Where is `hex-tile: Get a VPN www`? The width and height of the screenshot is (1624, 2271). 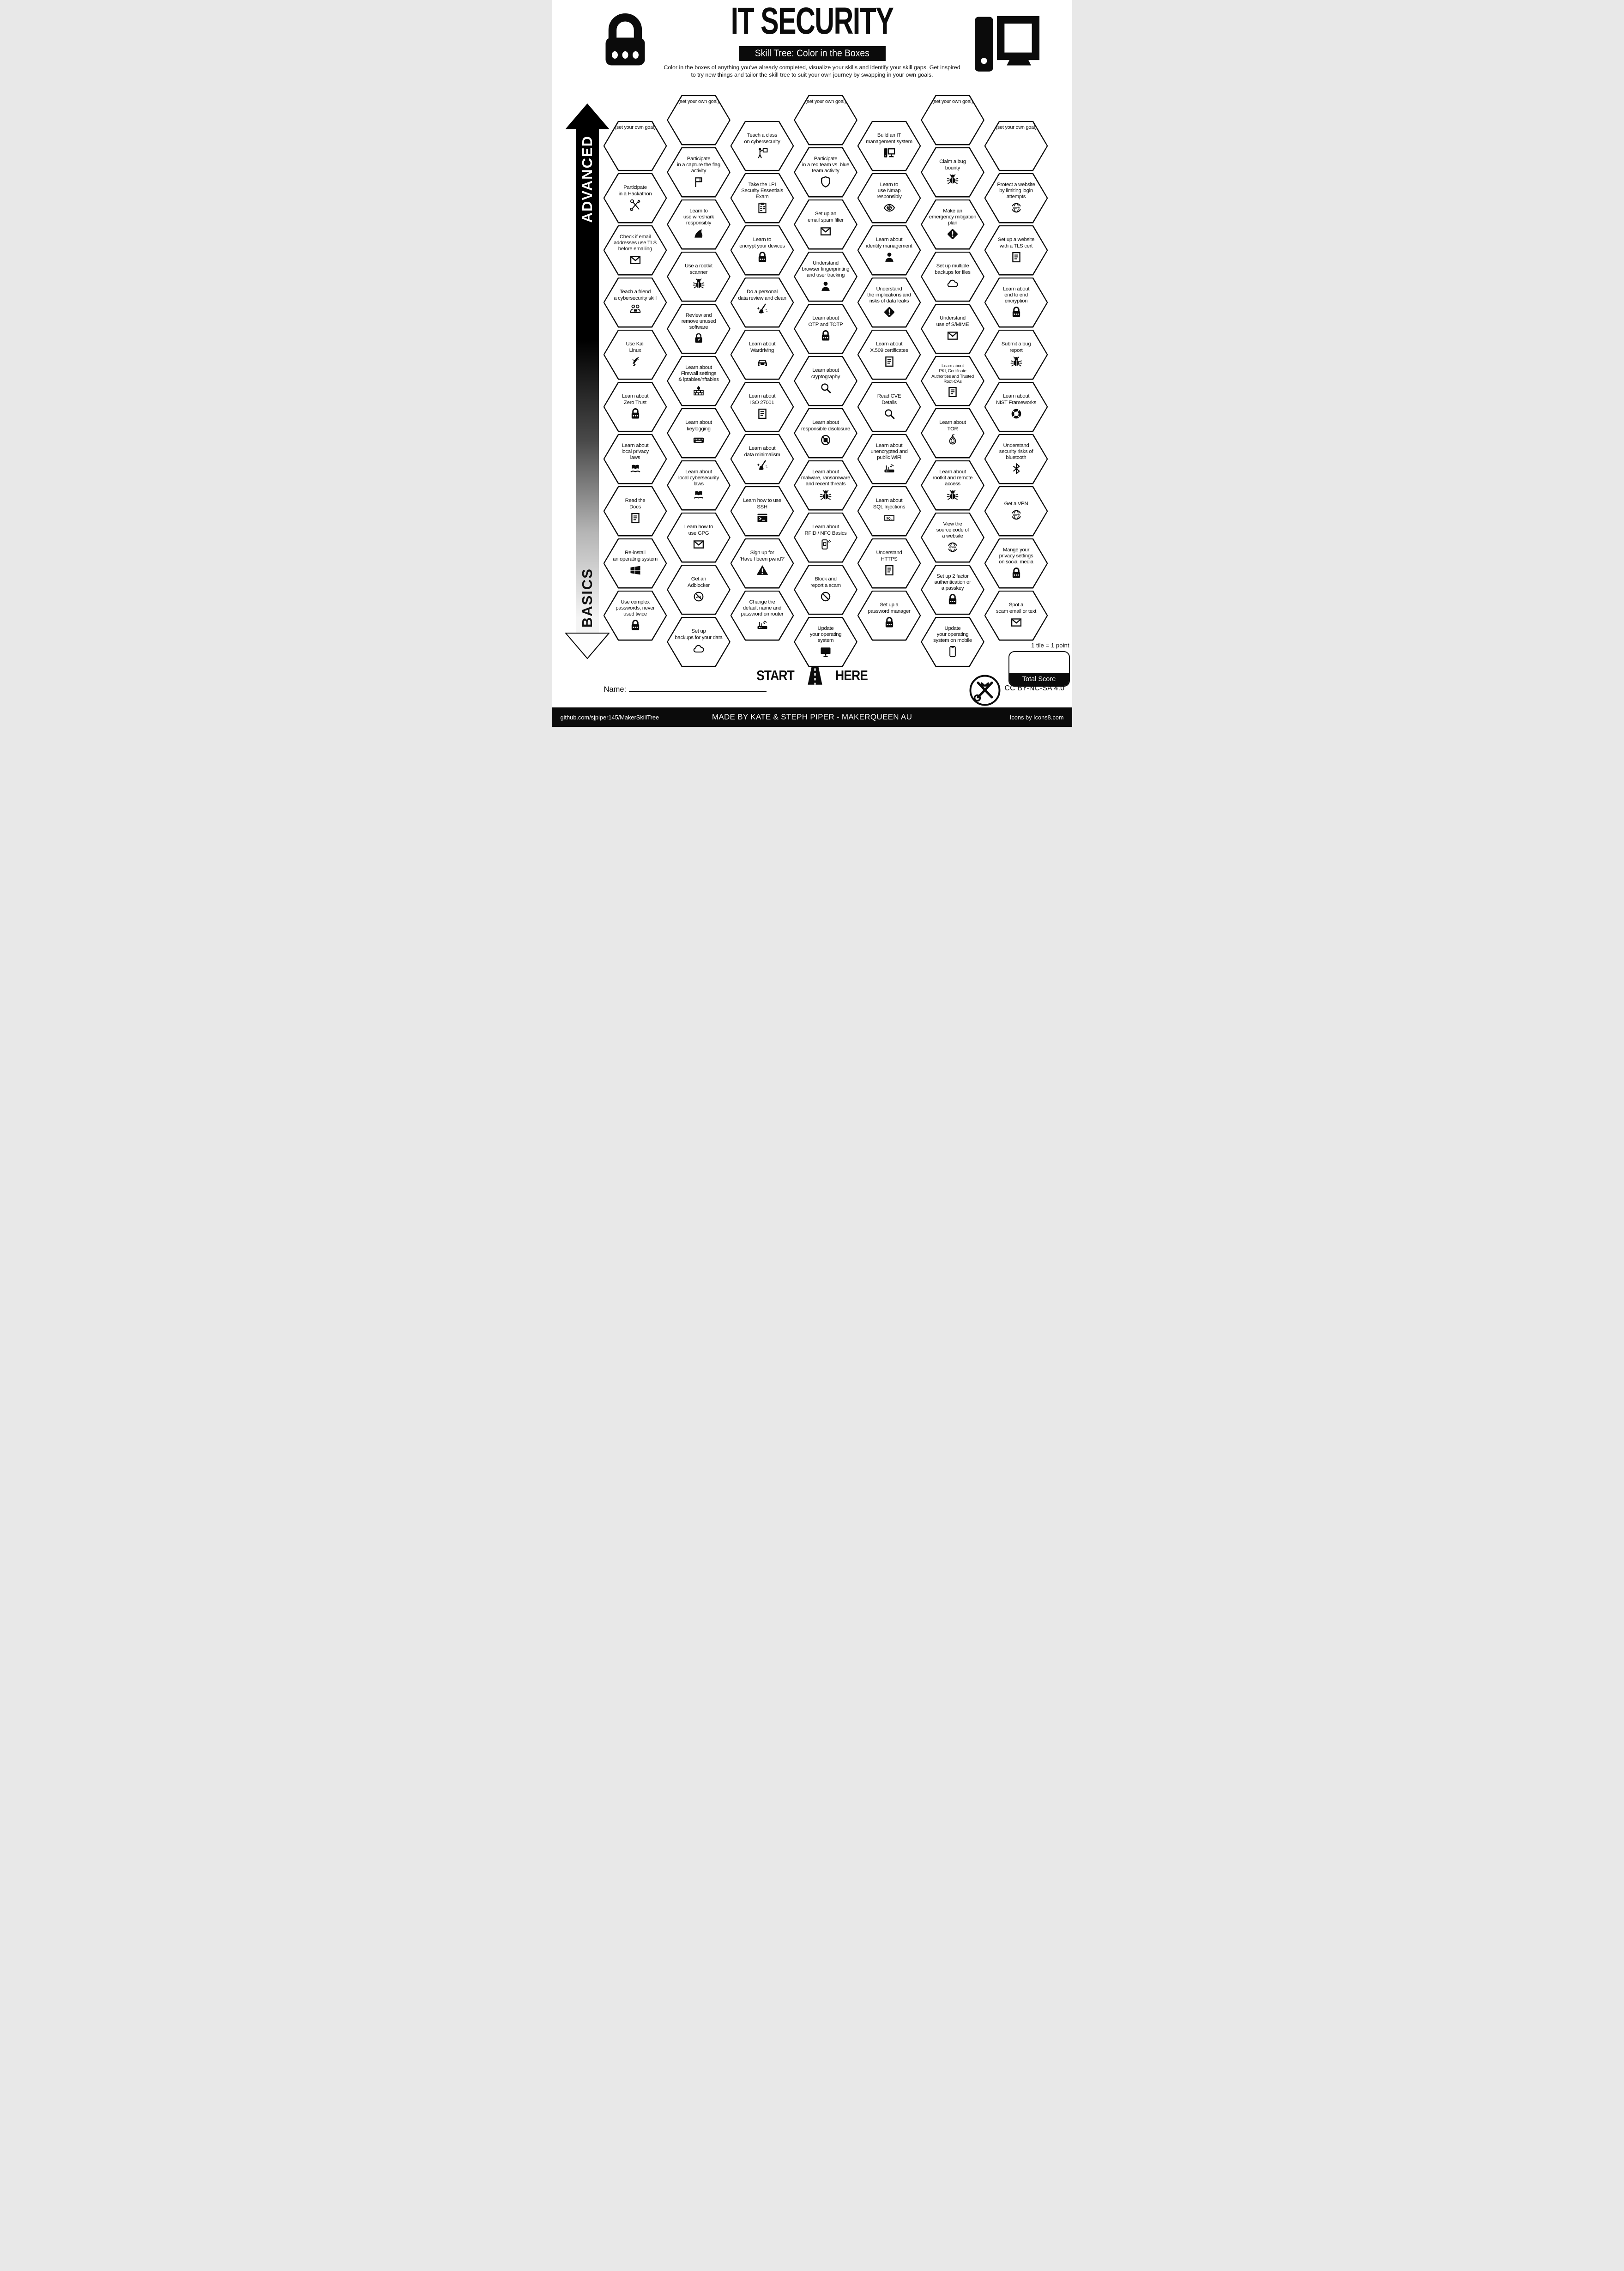
hex-tile: Get a VPN www is located at coordinates (1016, 511).